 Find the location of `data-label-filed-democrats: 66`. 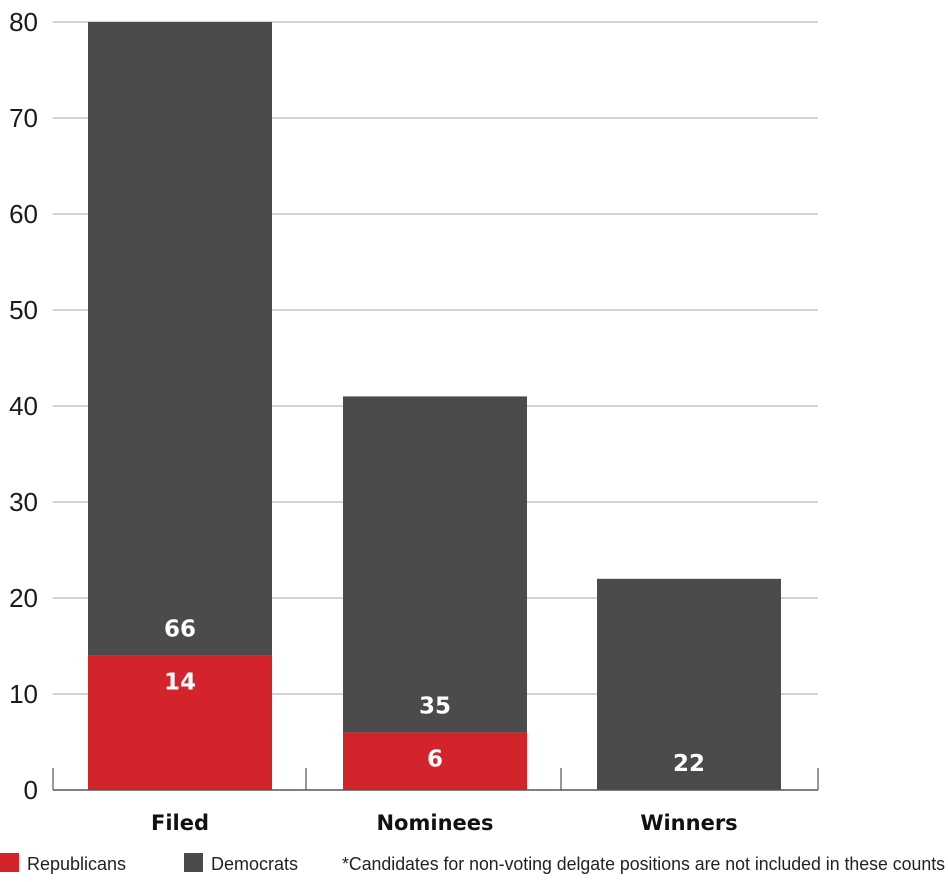

data-label-filed-democrats: 66 is located at coordinates (180, 630).